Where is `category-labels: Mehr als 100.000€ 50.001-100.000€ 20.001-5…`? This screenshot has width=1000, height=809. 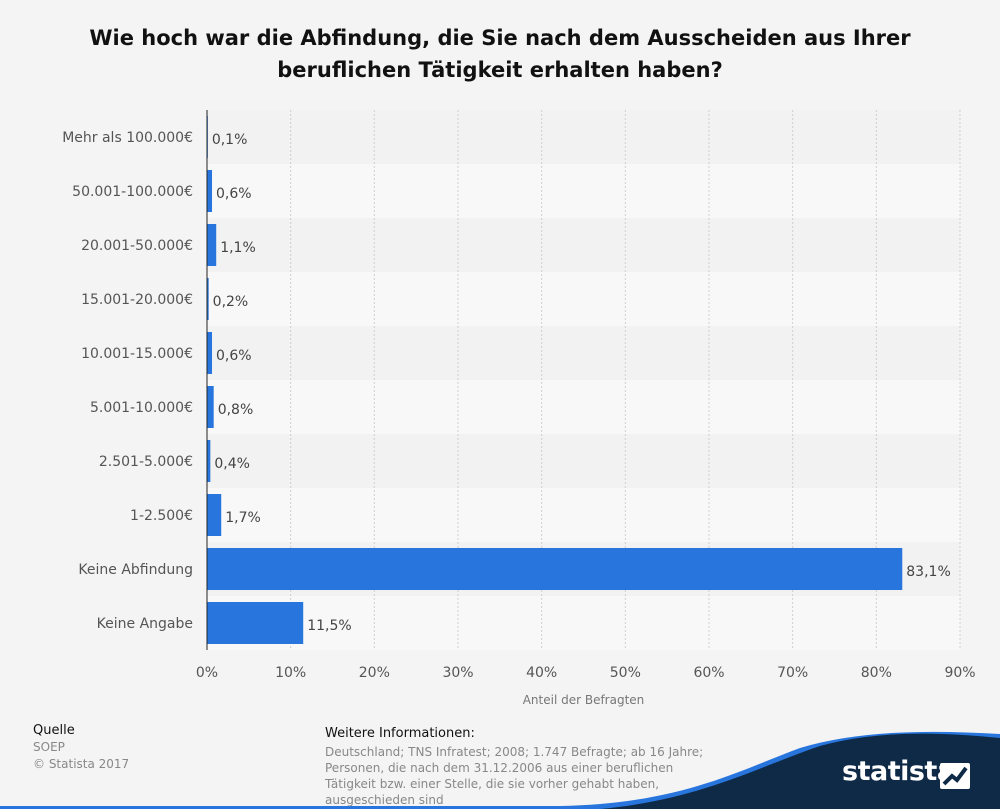
category-labels: Mehr als 100.000€ 50.001-100.000€ 20.001-5… is located at coordinates (127, 381).